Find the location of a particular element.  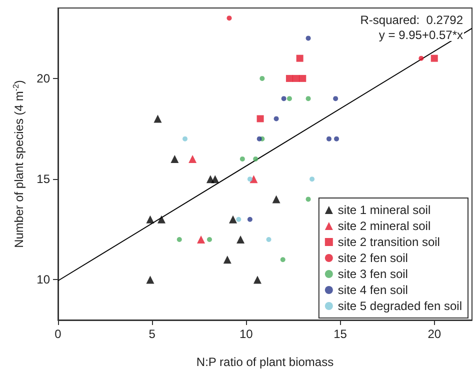

annotation: y = 9.95+0.57*x is located at coordinates (420, 35).